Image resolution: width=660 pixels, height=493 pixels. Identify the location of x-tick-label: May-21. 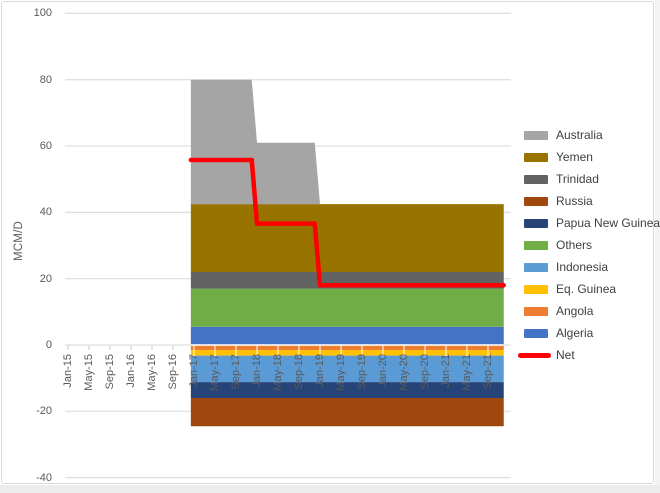
(467, 370).